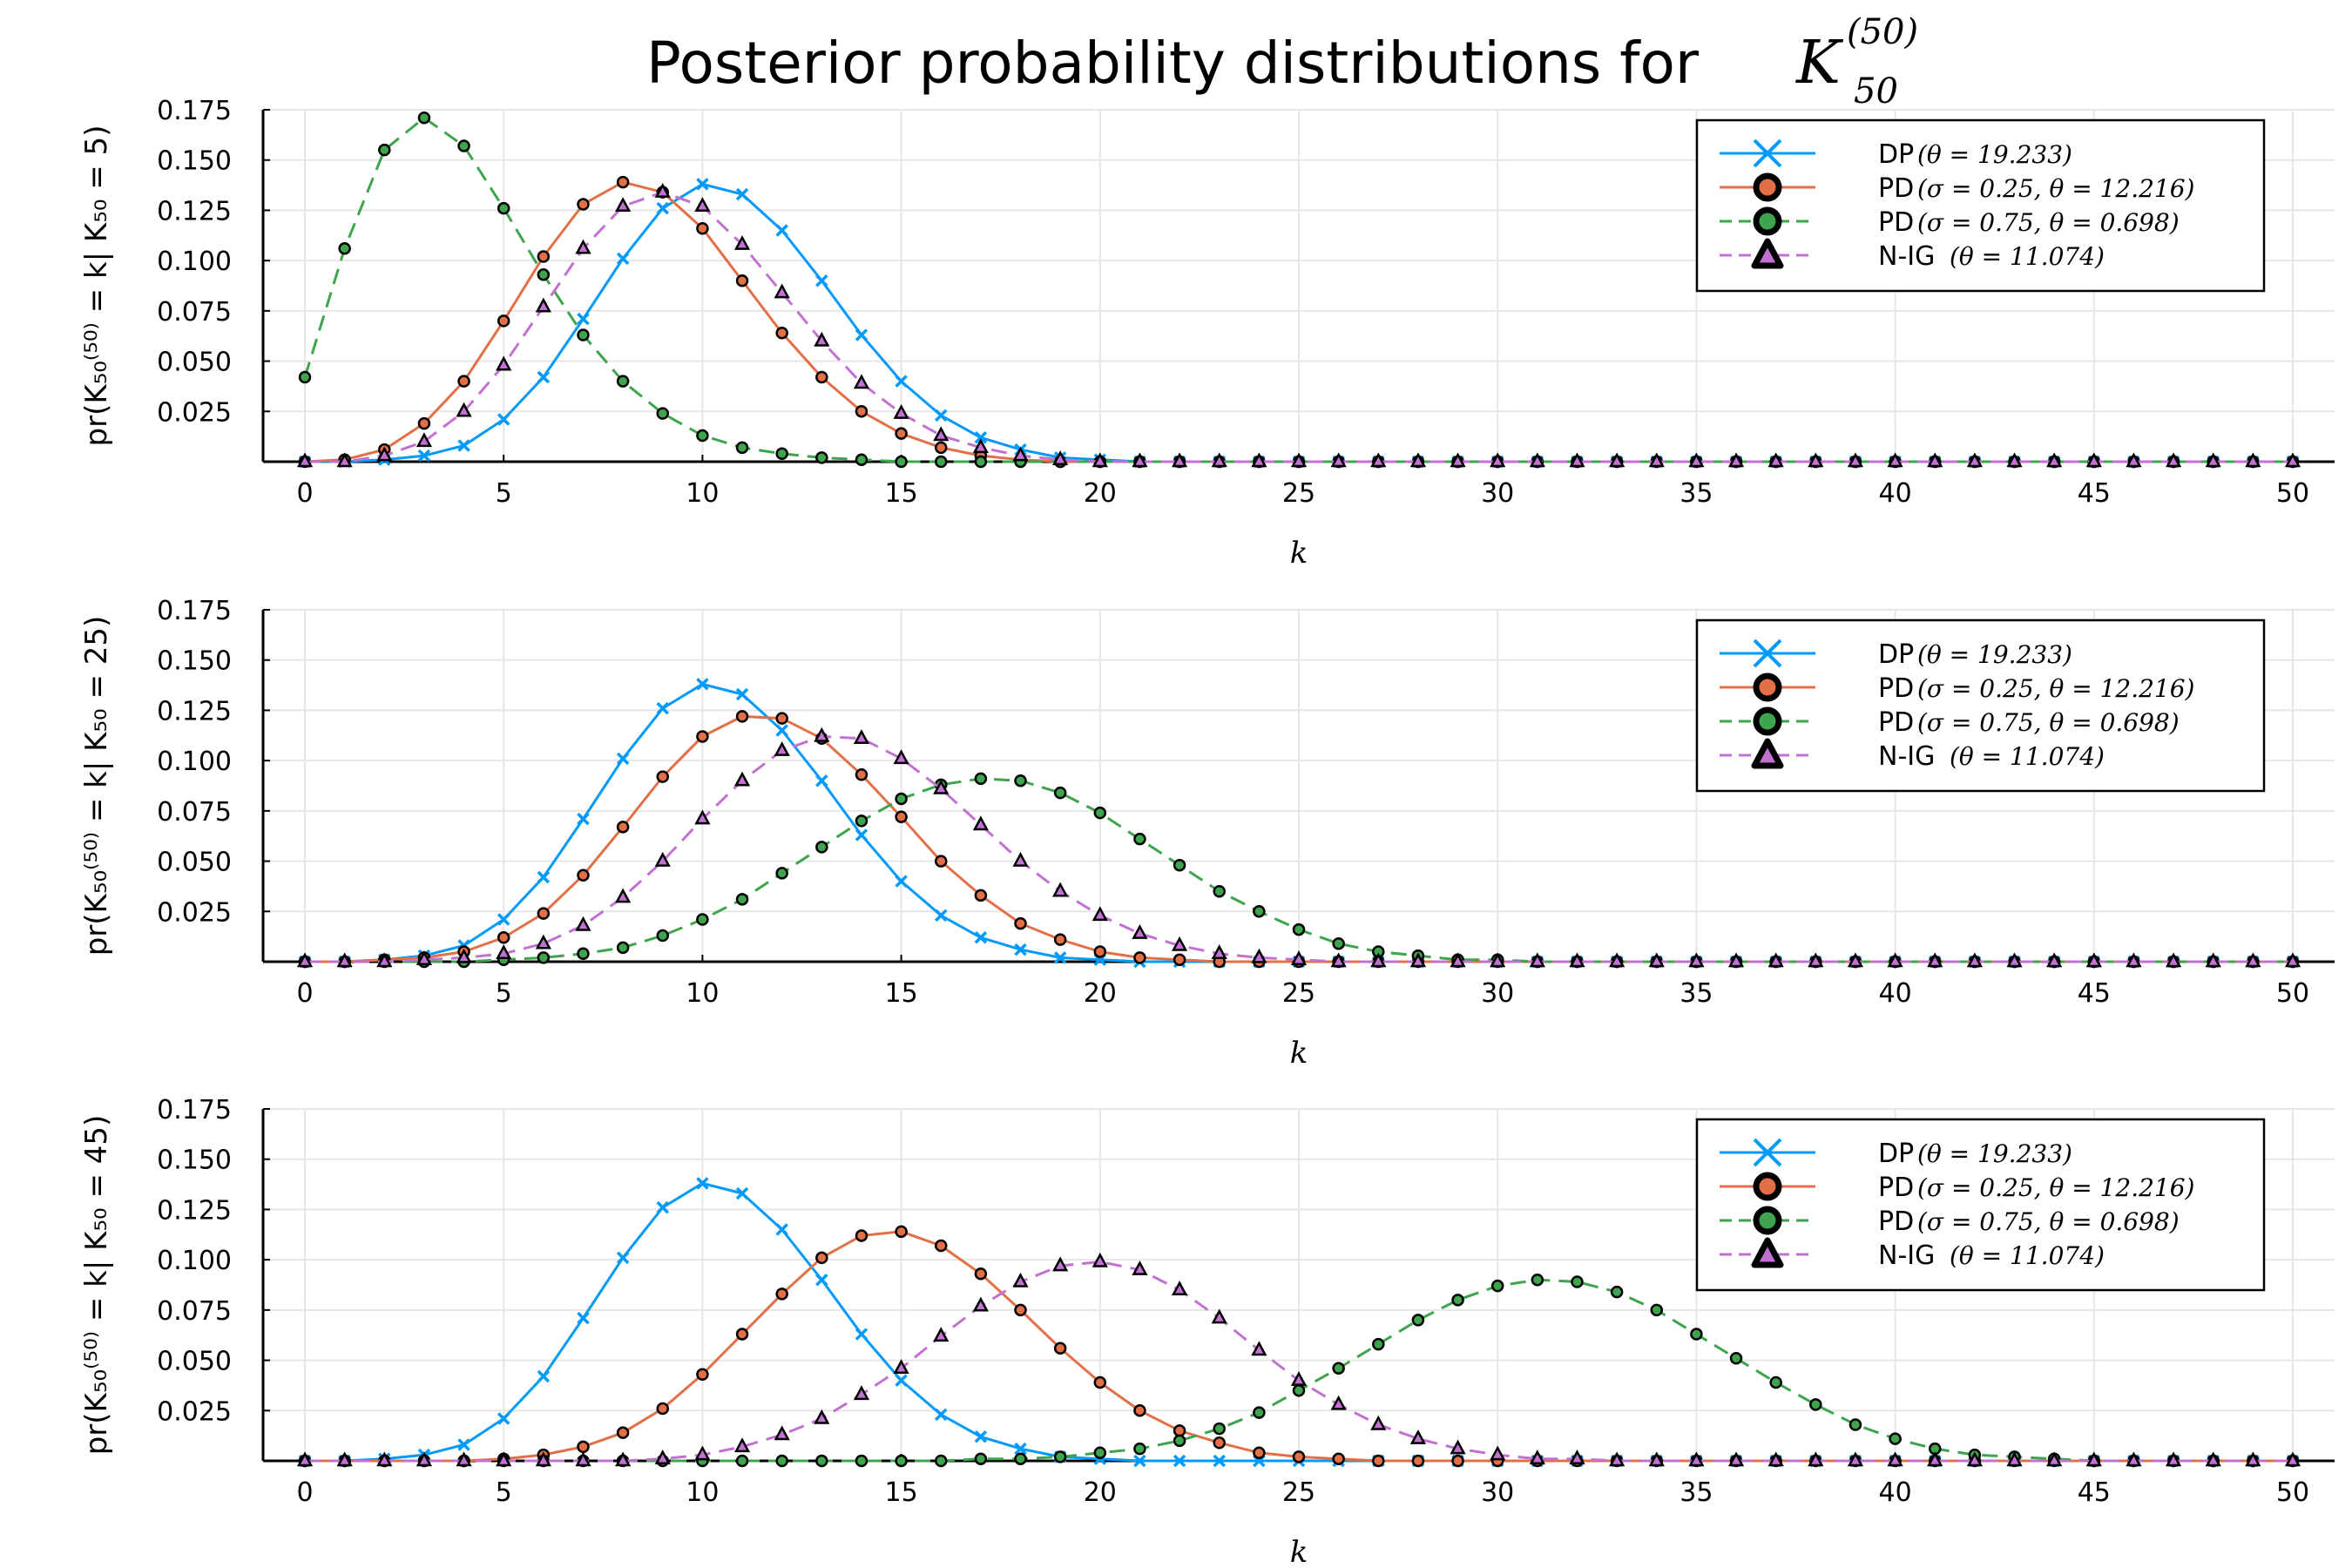  What do you see at coordinates (194, 111) in the screenshot?
I see `y-tick-label: 0.175` at bounding box center [194, 111].